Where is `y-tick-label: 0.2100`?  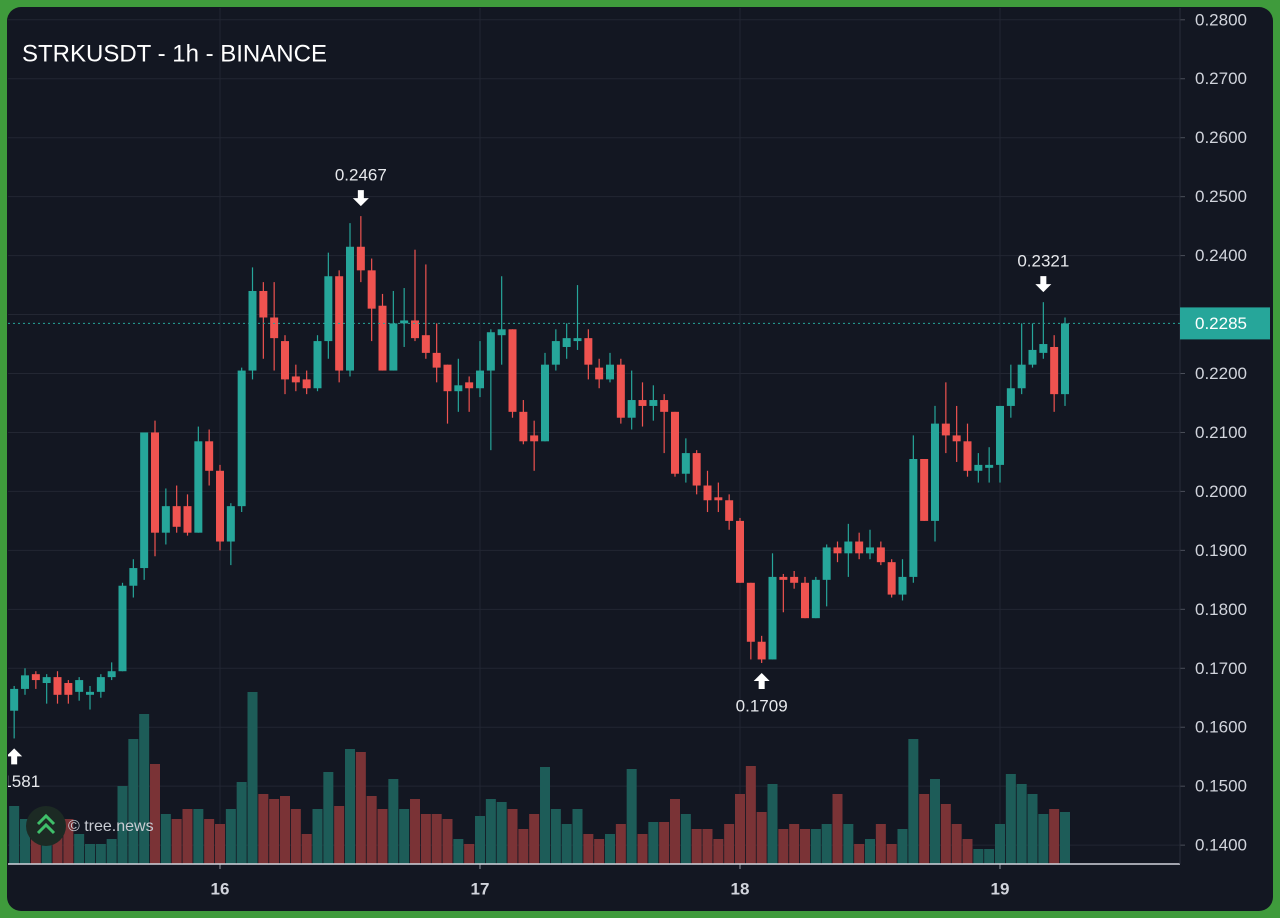 y-tick-label: 0.2100 is located at coordinates (1221, 432).